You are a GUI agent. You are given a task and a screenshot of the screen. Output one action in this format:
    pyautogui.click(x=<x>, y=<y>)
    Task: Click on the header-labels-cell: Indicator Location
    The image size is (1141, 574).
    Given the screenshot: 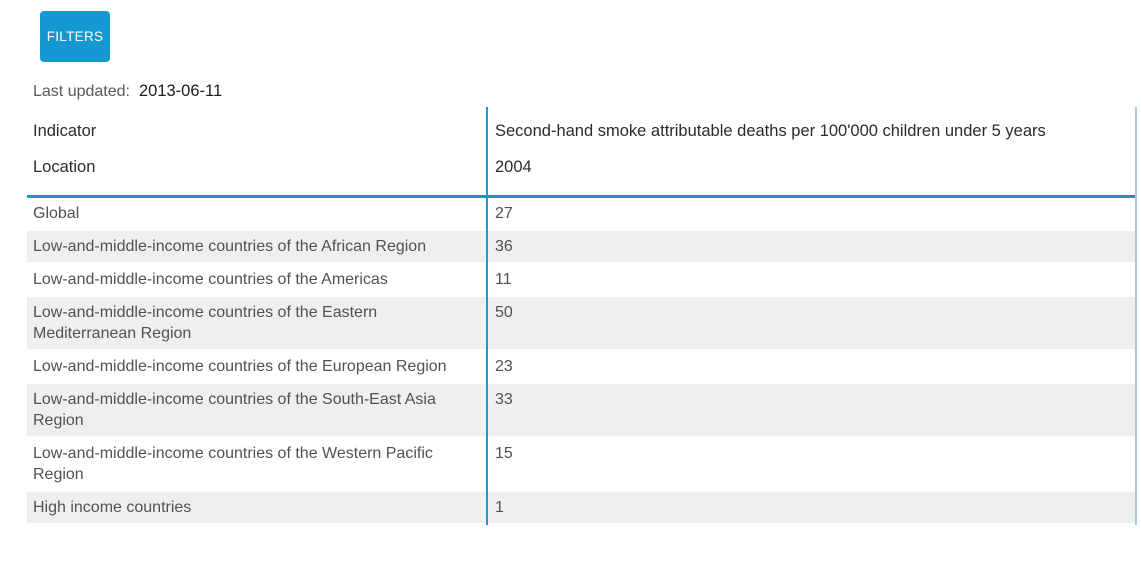 What is the action you would take?
    pyautogui.click(x=256, y=151)
    